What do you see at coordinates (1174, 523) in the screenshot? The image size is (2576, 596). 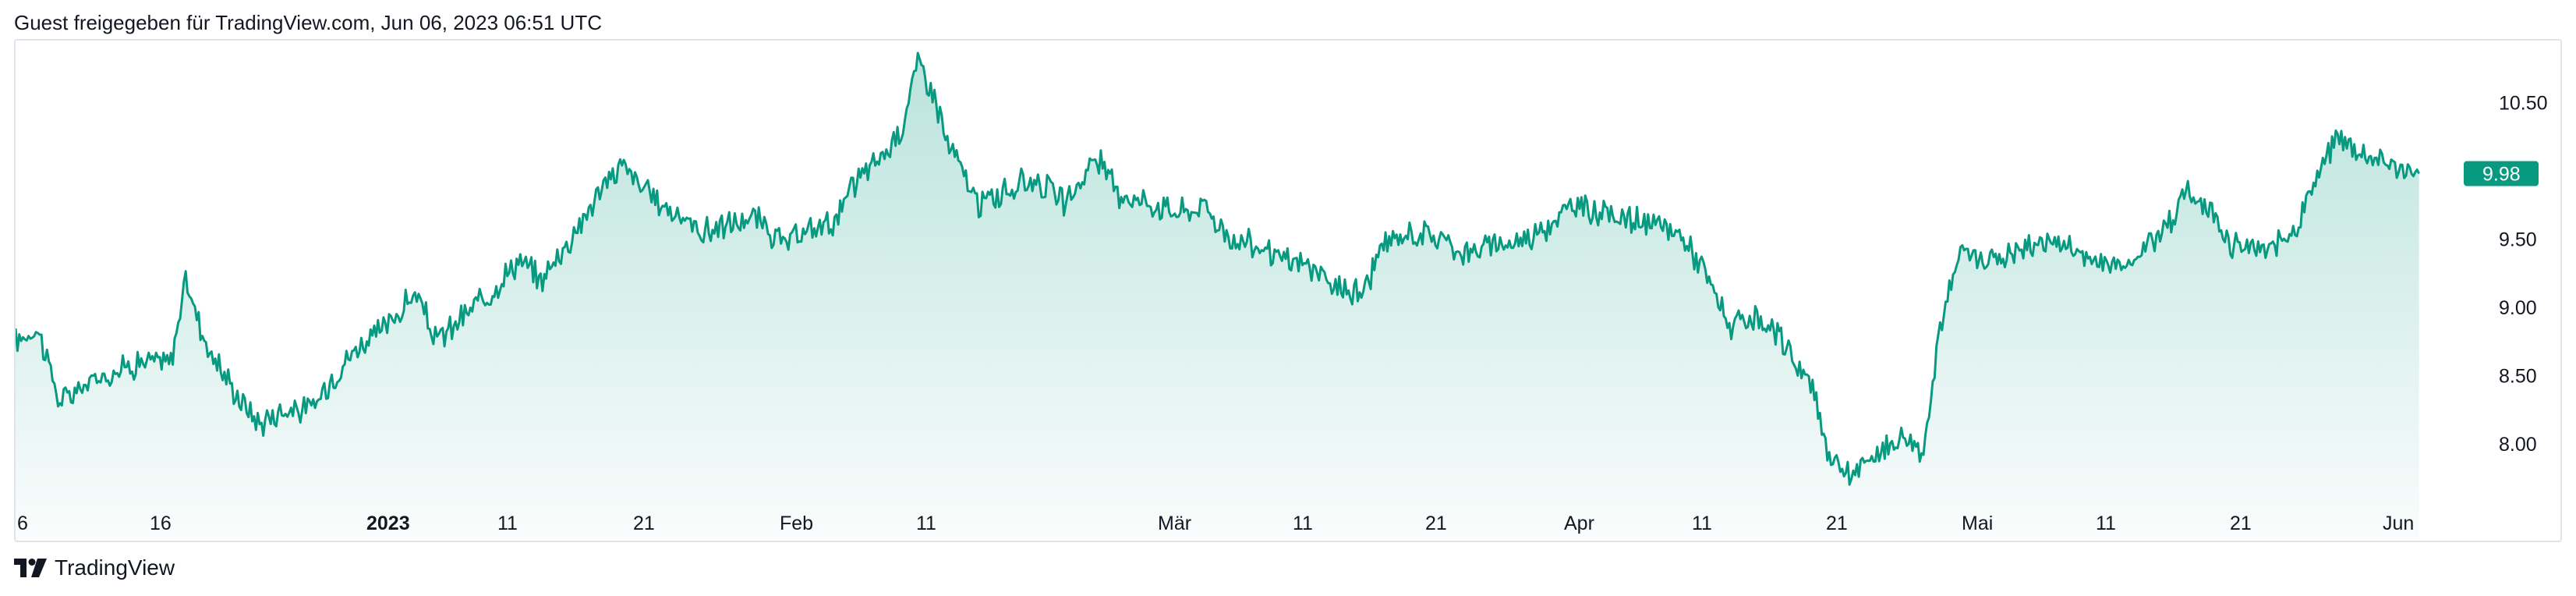 I see `x-tick-label: Mär` at bounding box center [1174, 523].